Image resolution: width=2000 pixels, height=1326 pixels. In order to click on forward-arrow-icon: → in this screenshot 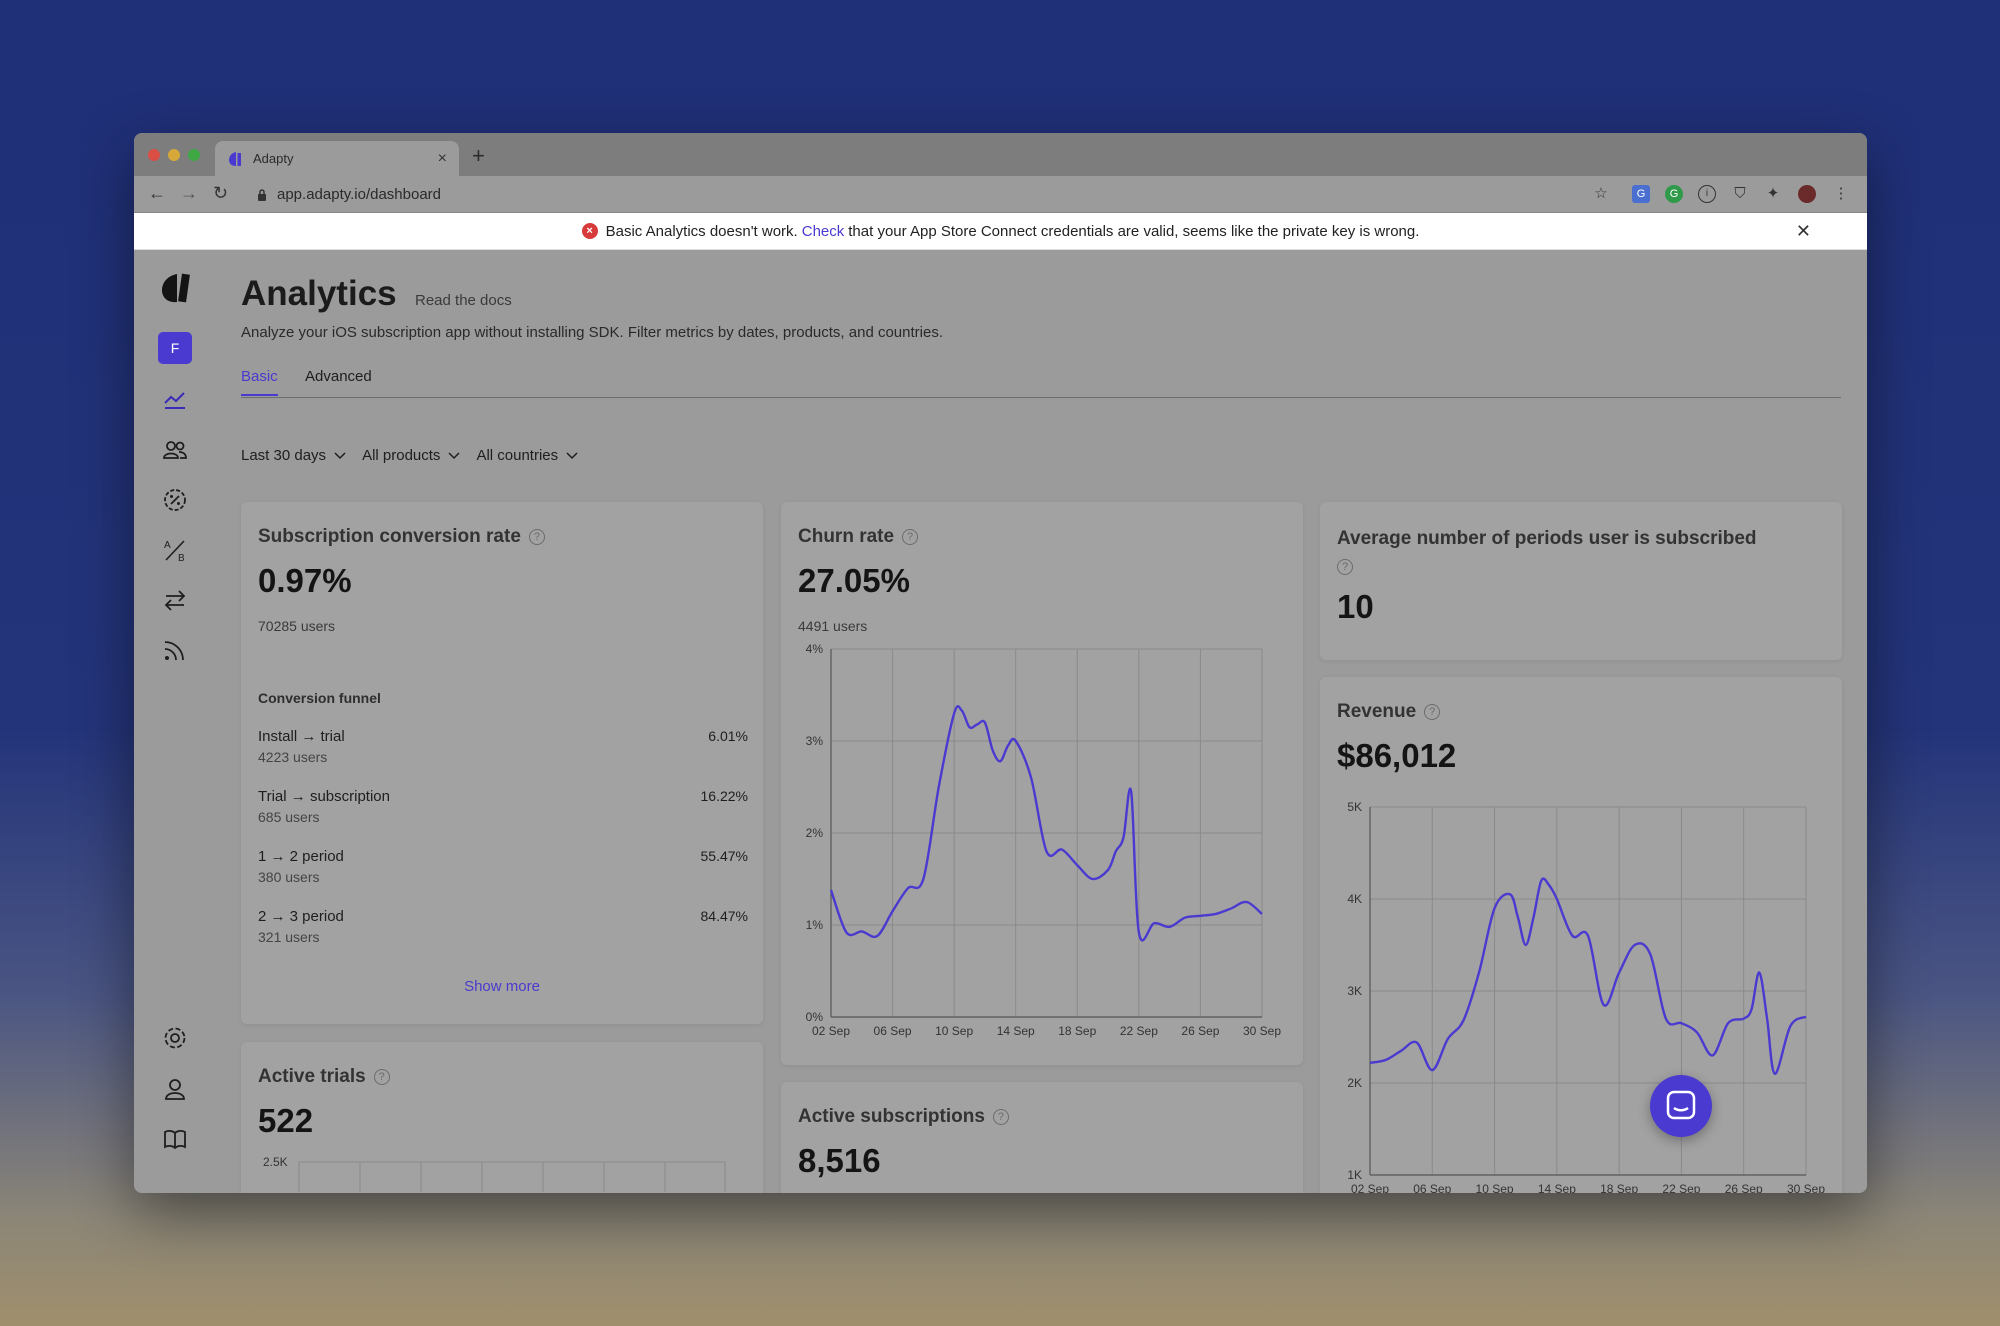, I will do `click(189, 193)`.